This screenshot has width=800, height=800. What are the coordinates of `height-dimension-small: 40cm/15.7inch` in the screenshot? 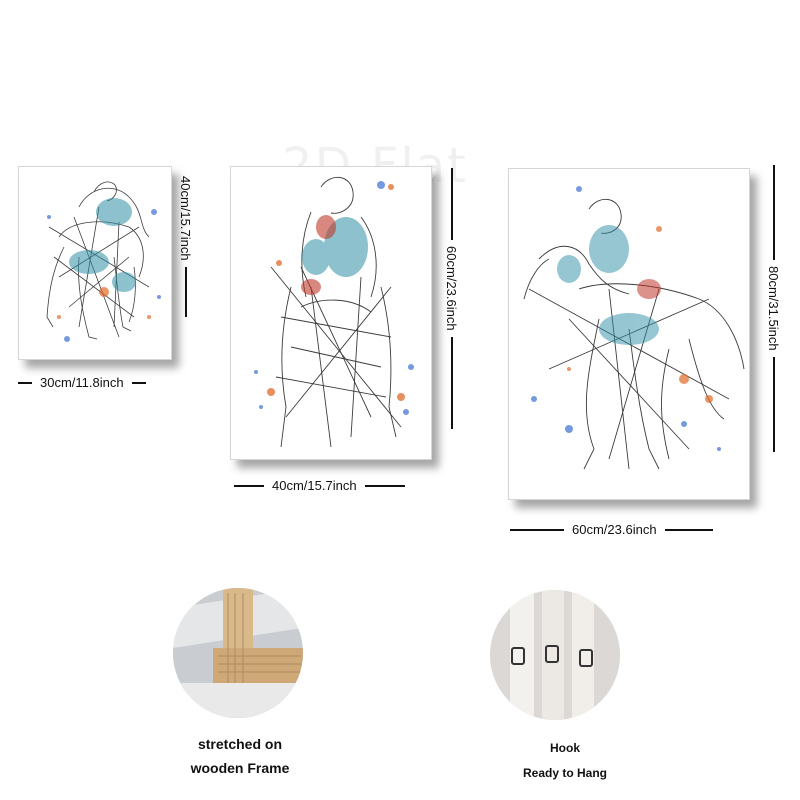 It's located at (185, 263).